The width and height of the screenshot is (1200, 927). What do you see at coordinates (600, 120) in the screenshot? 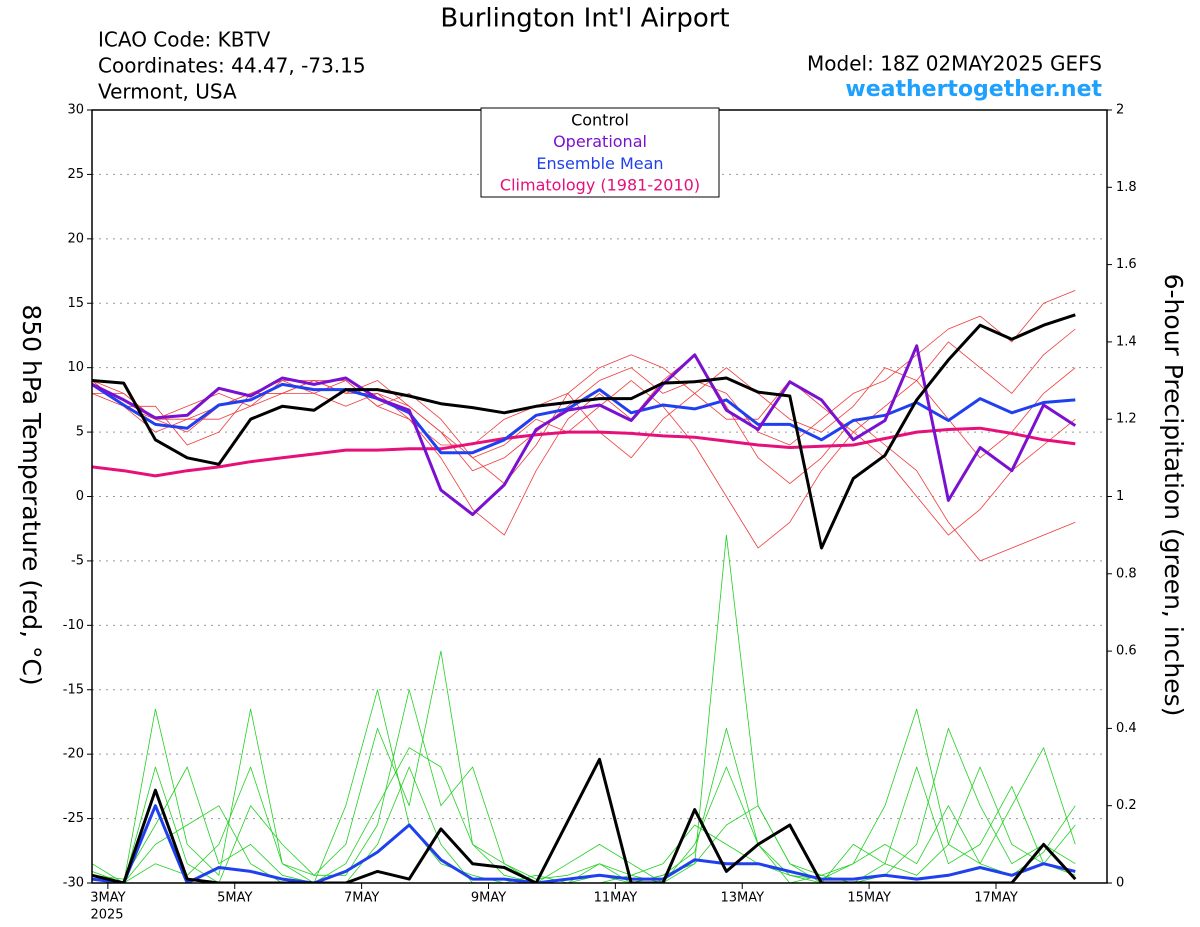
I see `legend-entry: Control` at bounding box center [600, 120].